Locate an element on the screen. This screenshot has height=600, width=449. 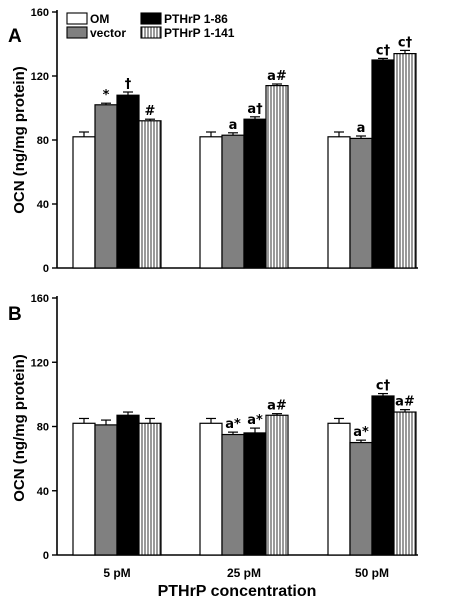
significance-label: † is located at coordinates (128, 84).